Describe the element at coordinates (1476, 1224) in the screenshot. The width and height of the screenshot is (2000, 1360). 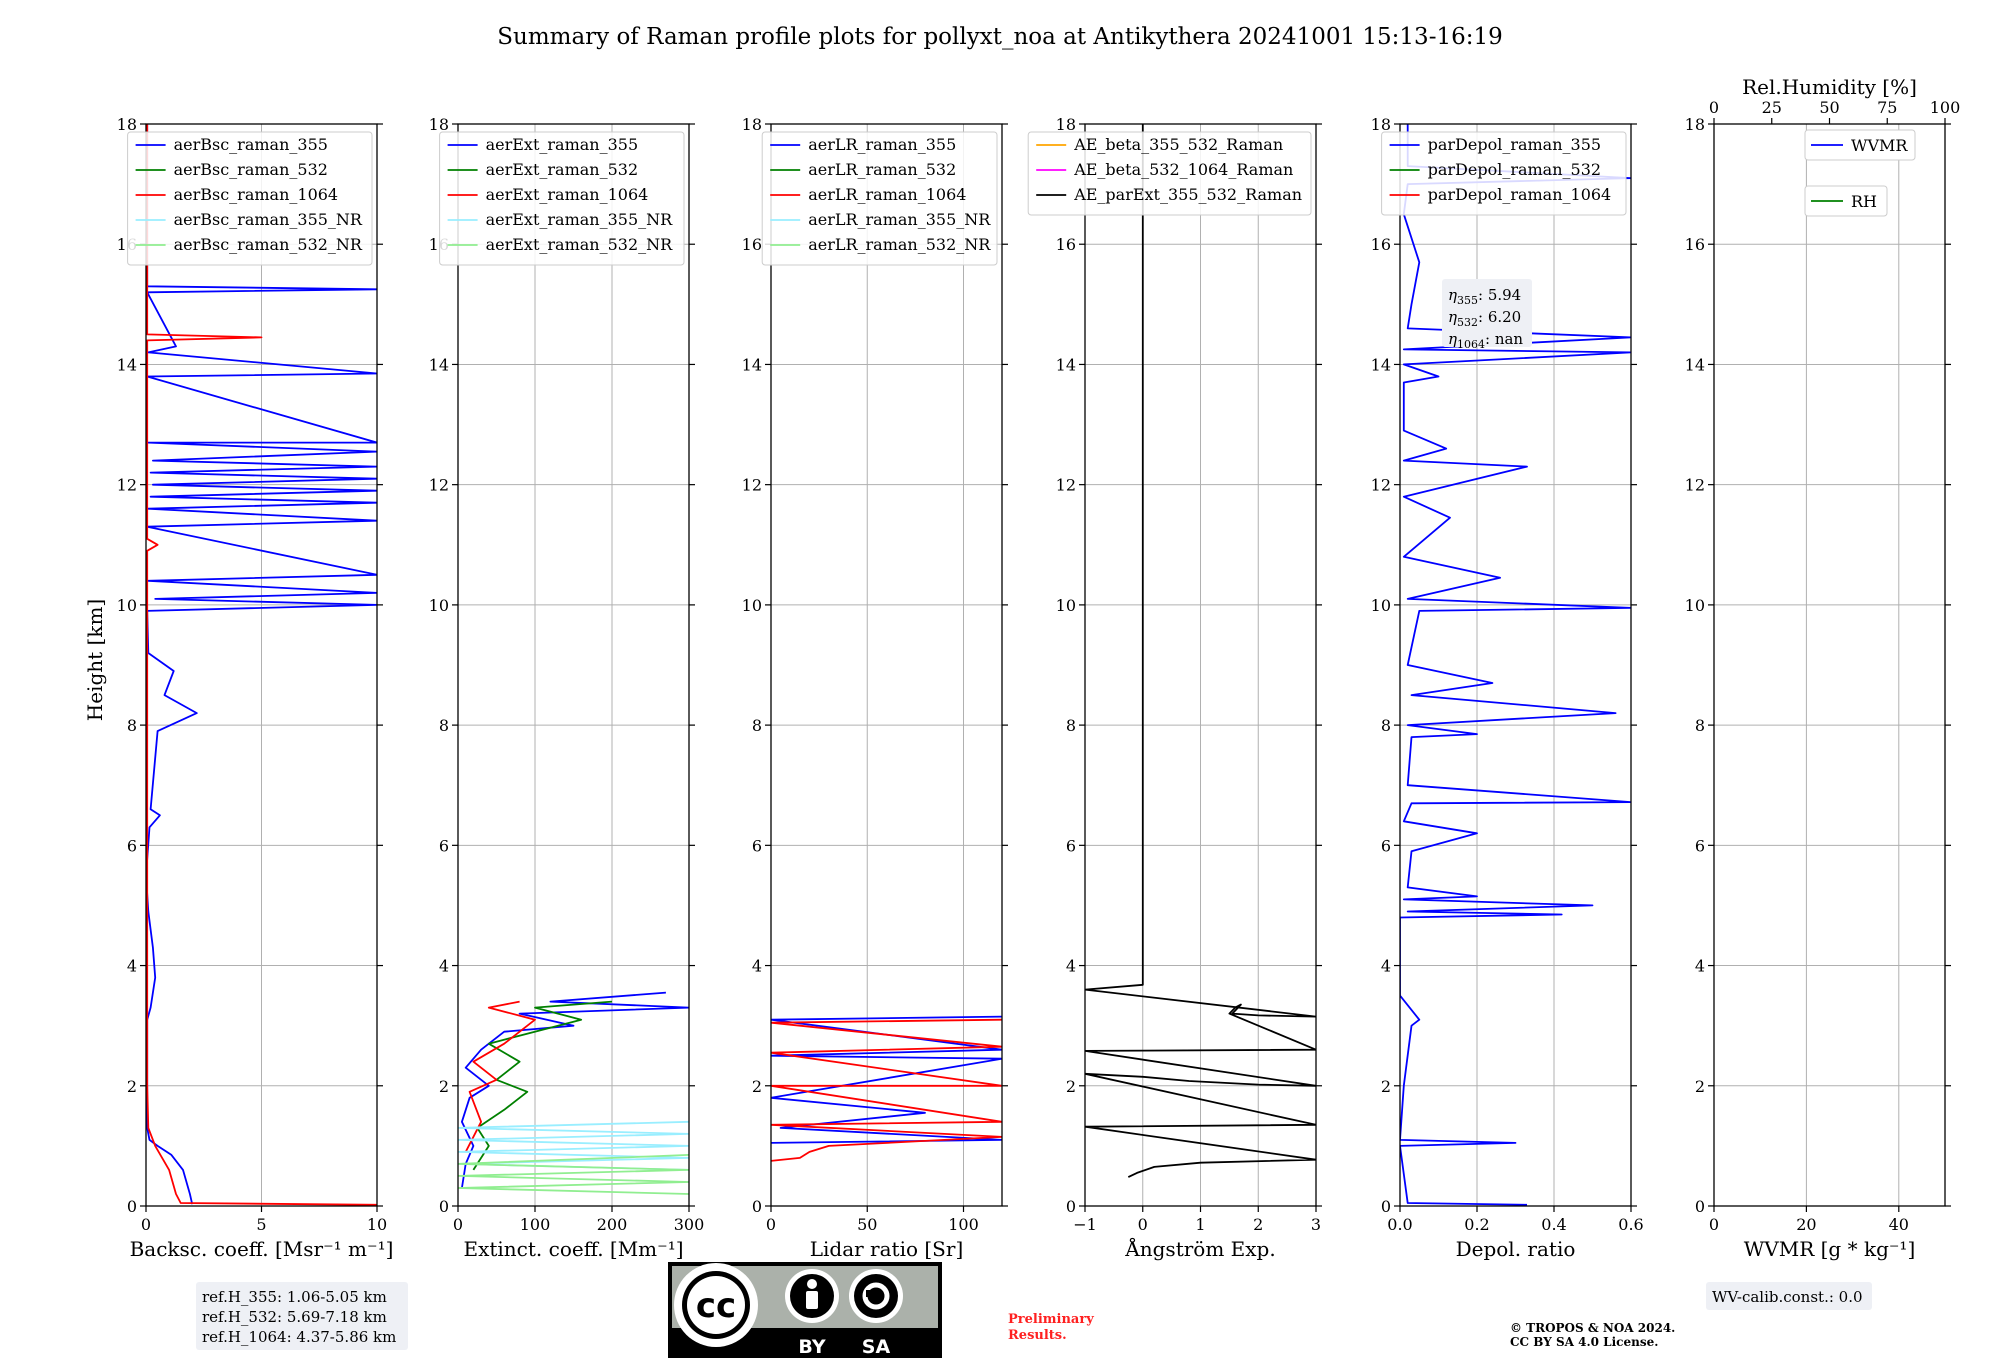
I see `x-tick-label: 0.2` at that location.